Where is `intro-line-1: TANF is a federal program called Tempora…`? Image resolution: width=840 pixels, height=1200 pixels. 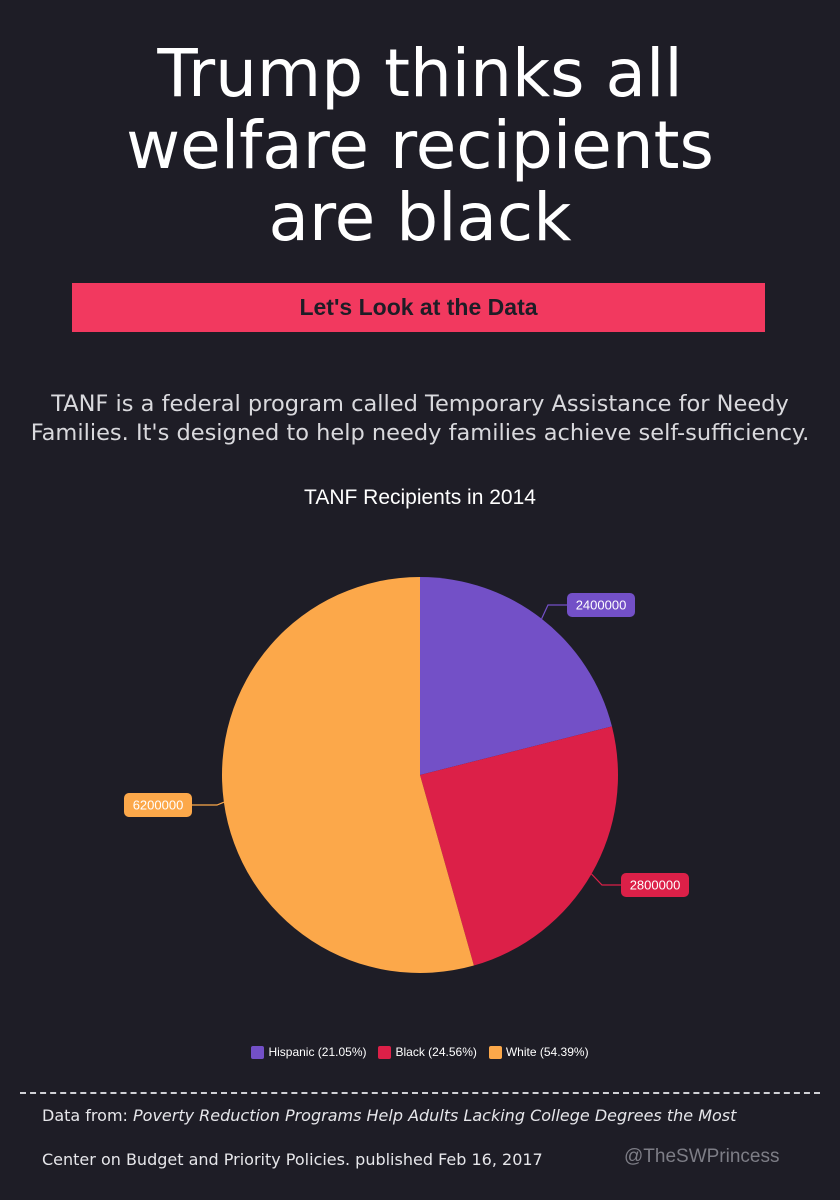 intro-line-1: TANF is a federal program called Tempora… is located at coordinates (420, 404).